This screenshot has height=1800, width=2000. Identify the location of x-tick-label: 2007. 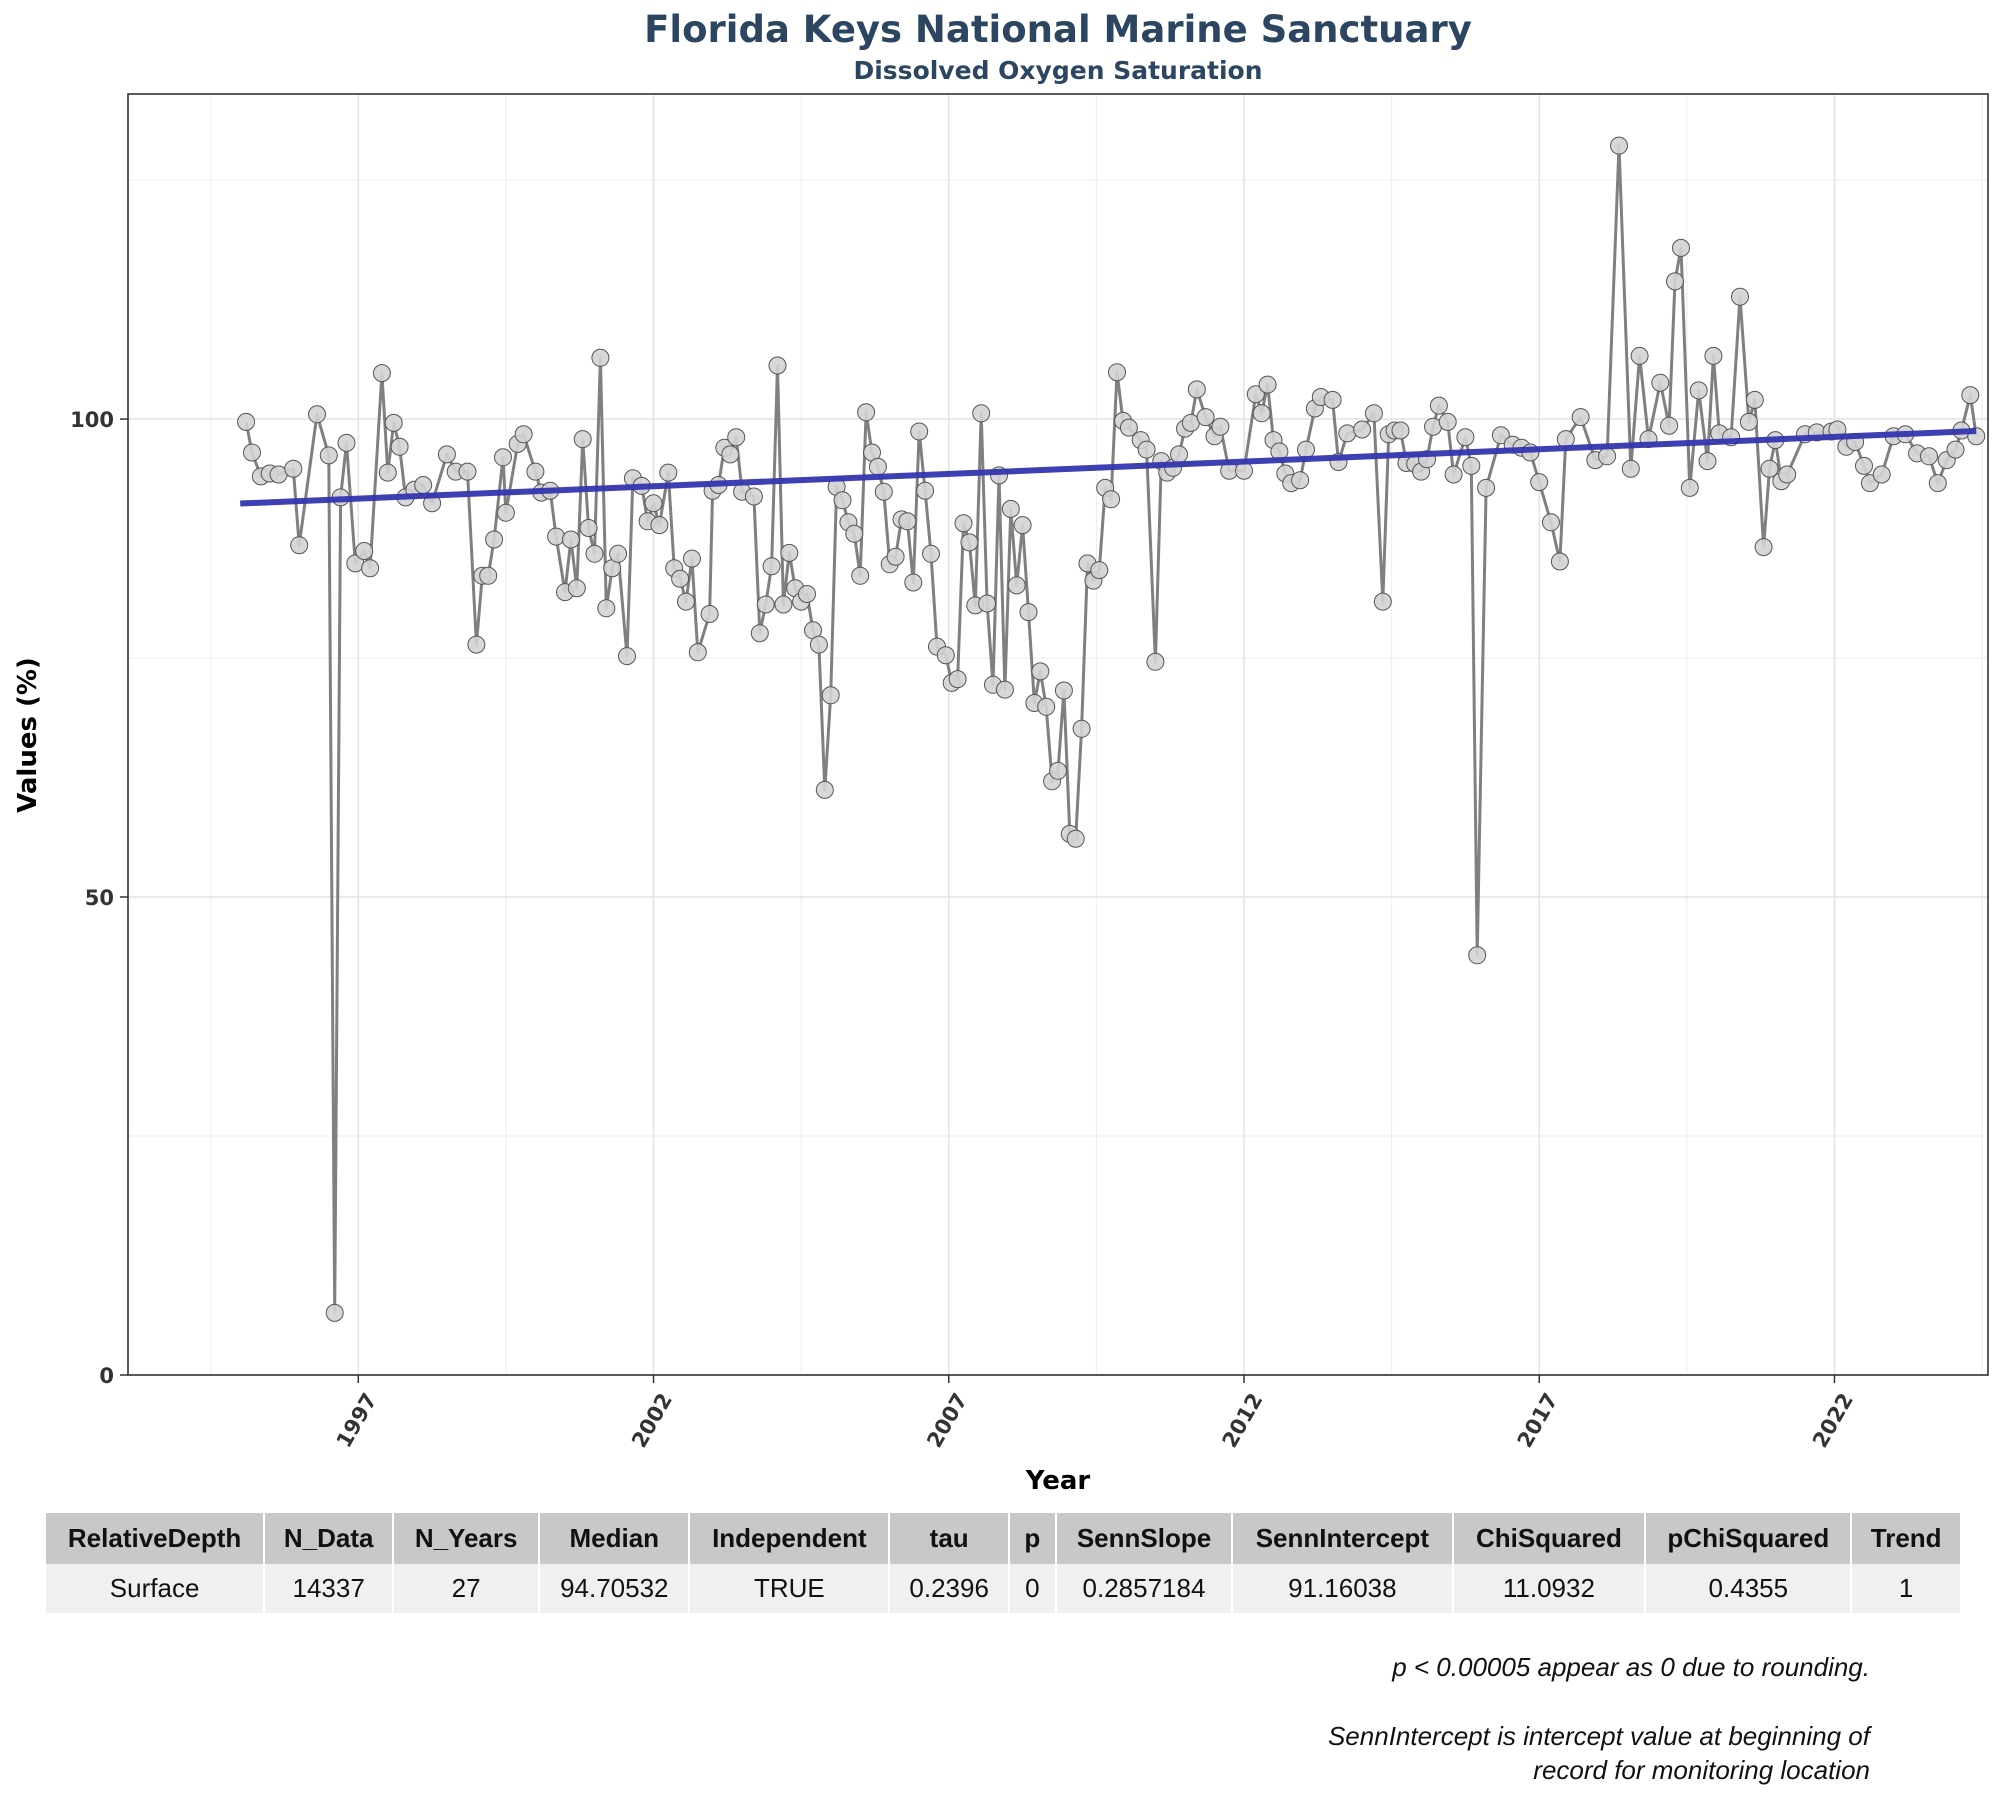
(947, 1420).